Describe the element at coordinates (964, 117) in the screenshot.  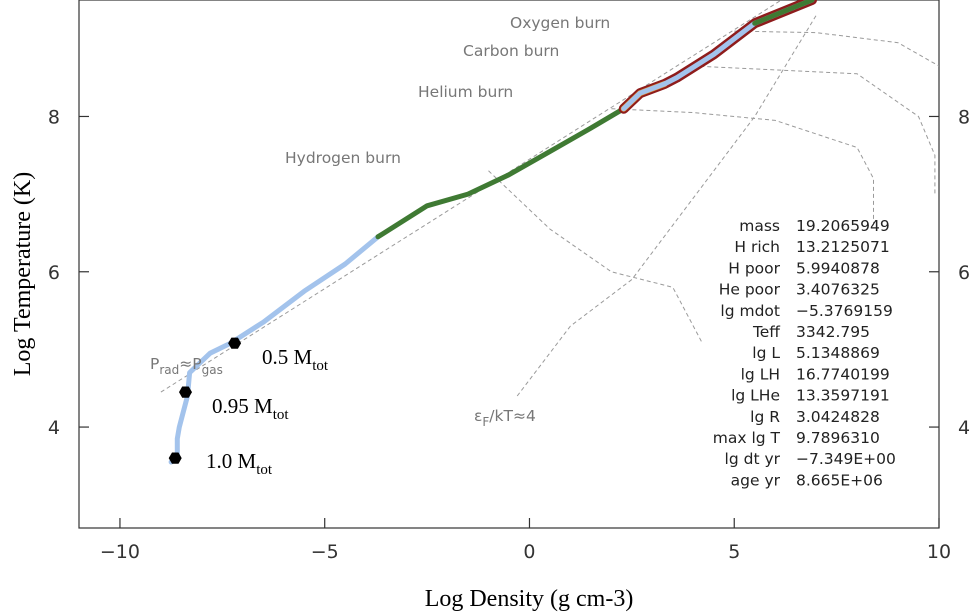
I see `y-tick-label-right: 8` at that location.